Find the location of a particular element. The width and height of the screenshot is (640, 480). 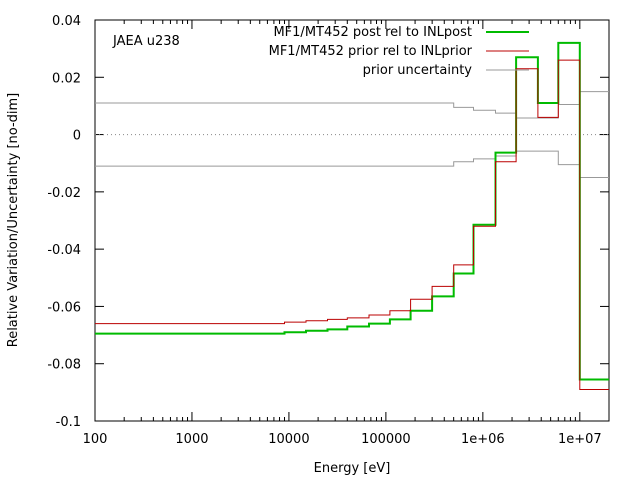

series-uncertainty-upper-line is located at coordinates (352, 105).